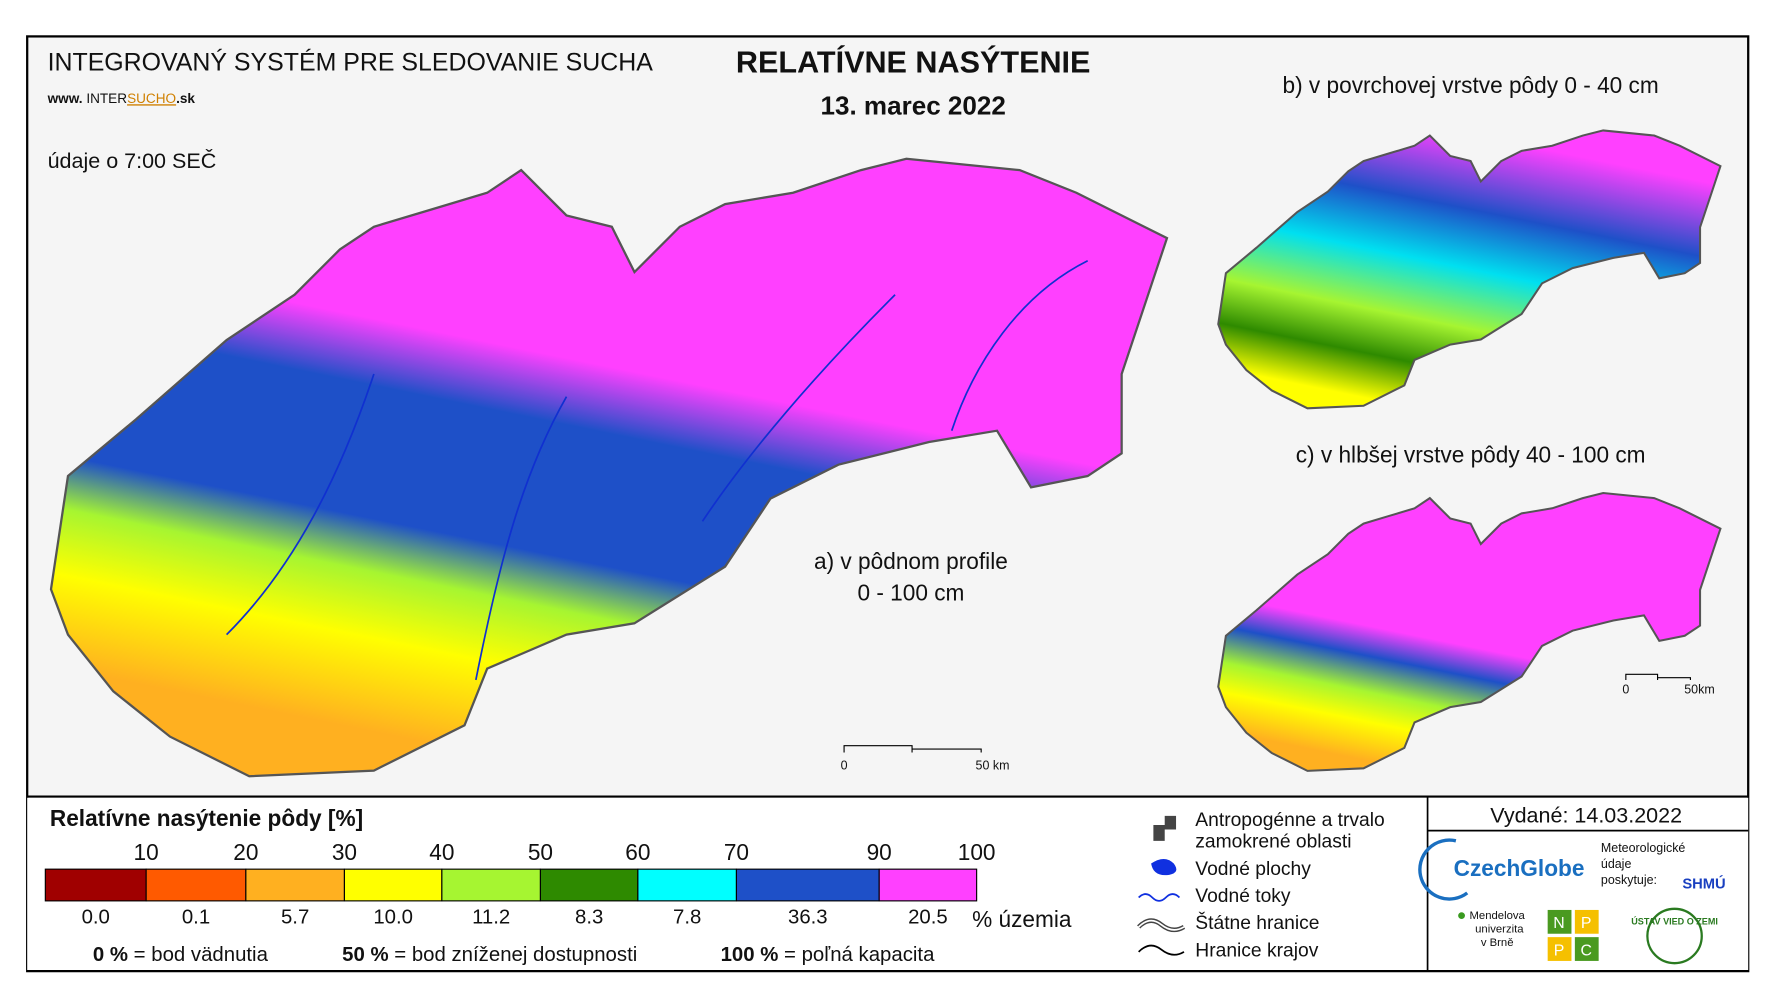 The height and width of the screenshot is (1003, 1772). I want to click on logo-uvz, so click(1674, 936).